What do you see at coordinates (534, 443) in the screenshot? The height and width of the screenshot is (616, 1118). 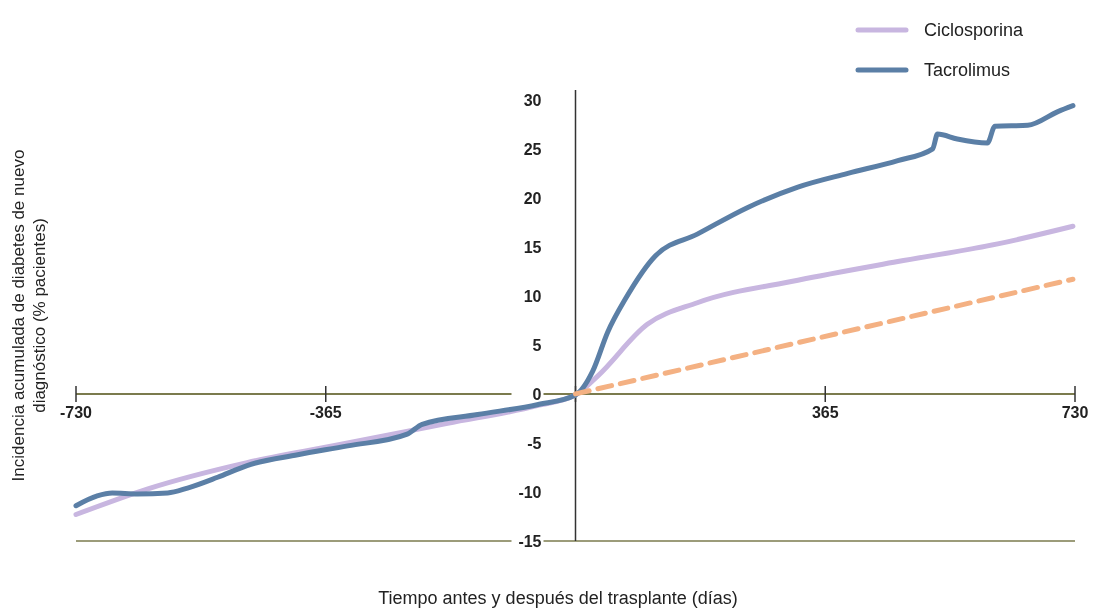 I see `y-tick-label: -5` at bounding box center [534, 443].